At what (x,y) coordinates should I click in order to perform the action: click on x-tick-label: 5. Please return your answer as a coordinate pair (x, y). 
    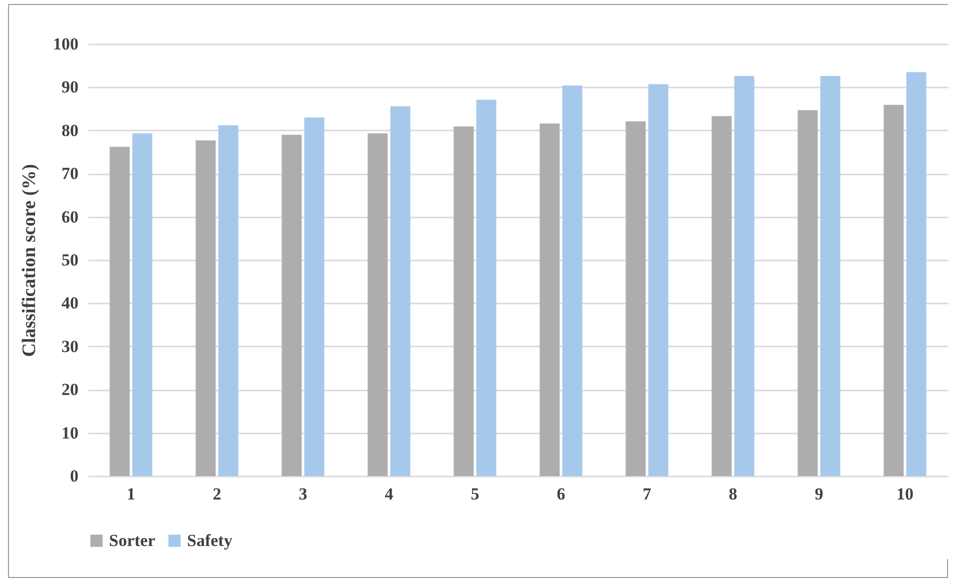
    Looking at the image, I should click on (475, 494).